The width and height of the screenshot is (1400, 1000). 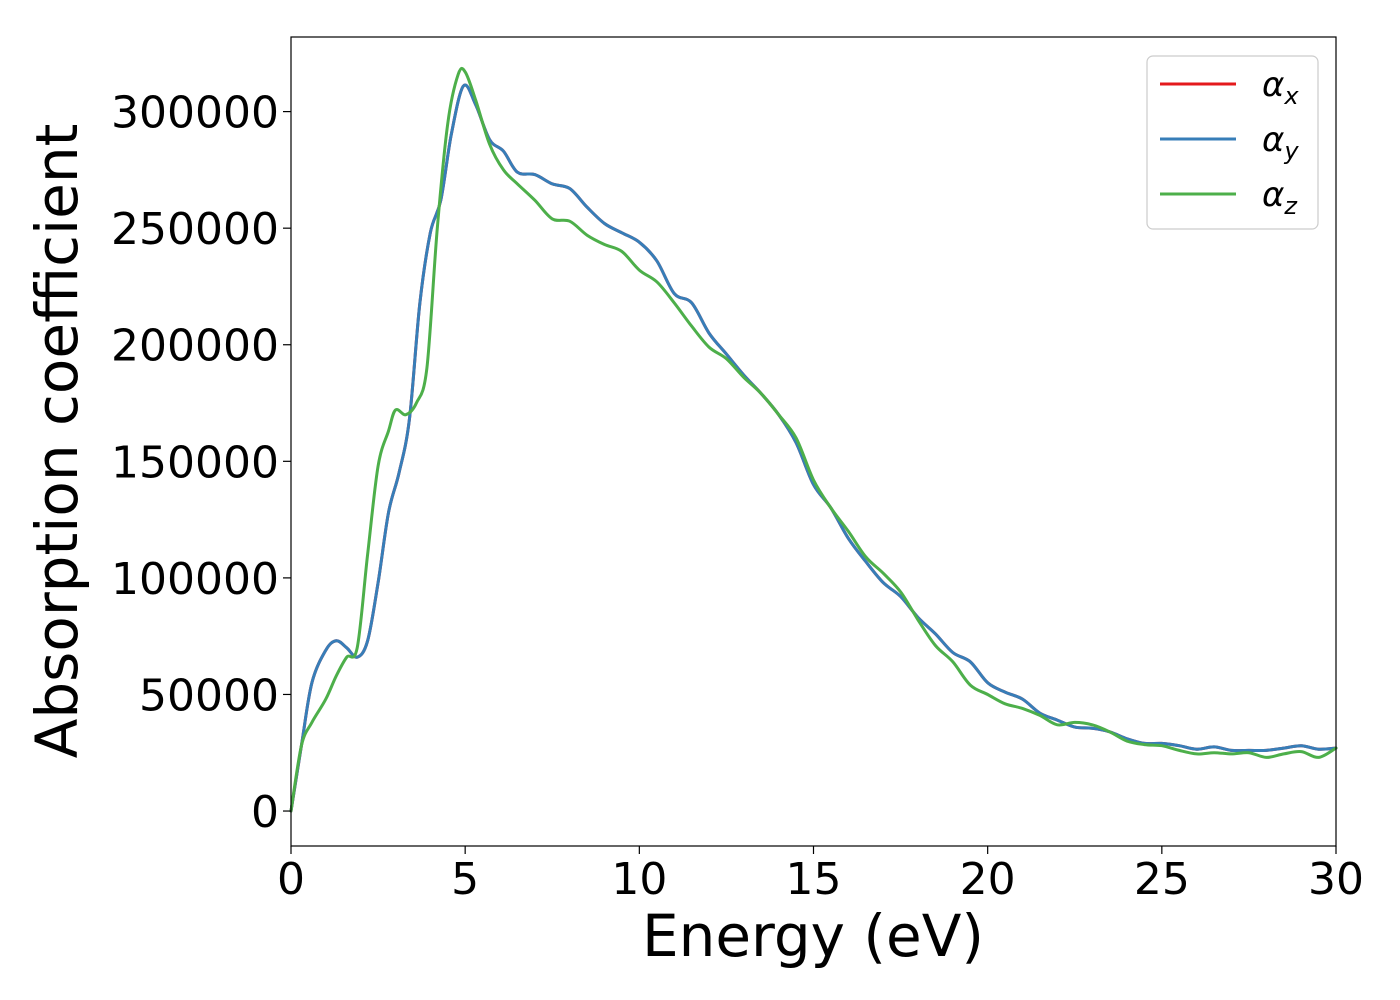 I want to click on x-axis: 0 5 10 15 20 25 30, so click(x=820, y=875).